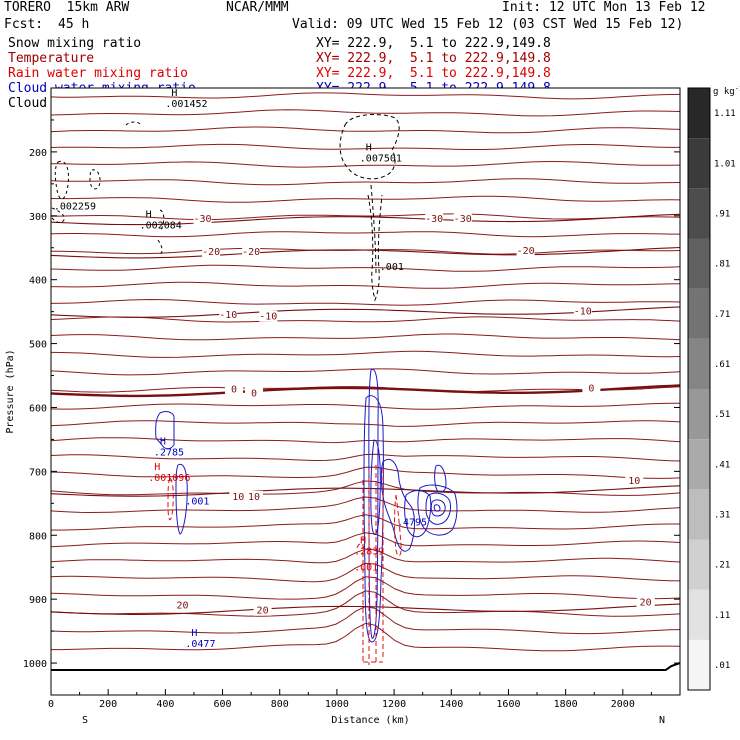 Image resolution: width=740 pixels, height=740 pixels. What do you see at coordinates (433, 43) in the screenshot?
I see `legend-xy-0: XY= 222.9, 5.1 to 222.9,149.8` at bounding box center [433, 43].